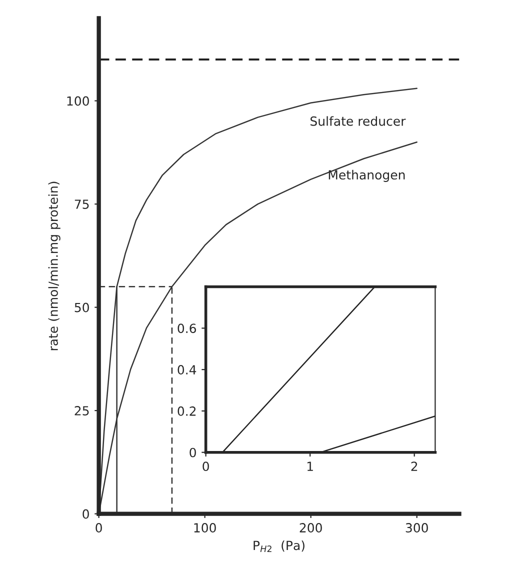 This screenshot has height=569, width=512. What do you see at coordinates (187, 369) in the screenshot?
I see `y-tick-label: 0.4` at bounding box center [187, 369].